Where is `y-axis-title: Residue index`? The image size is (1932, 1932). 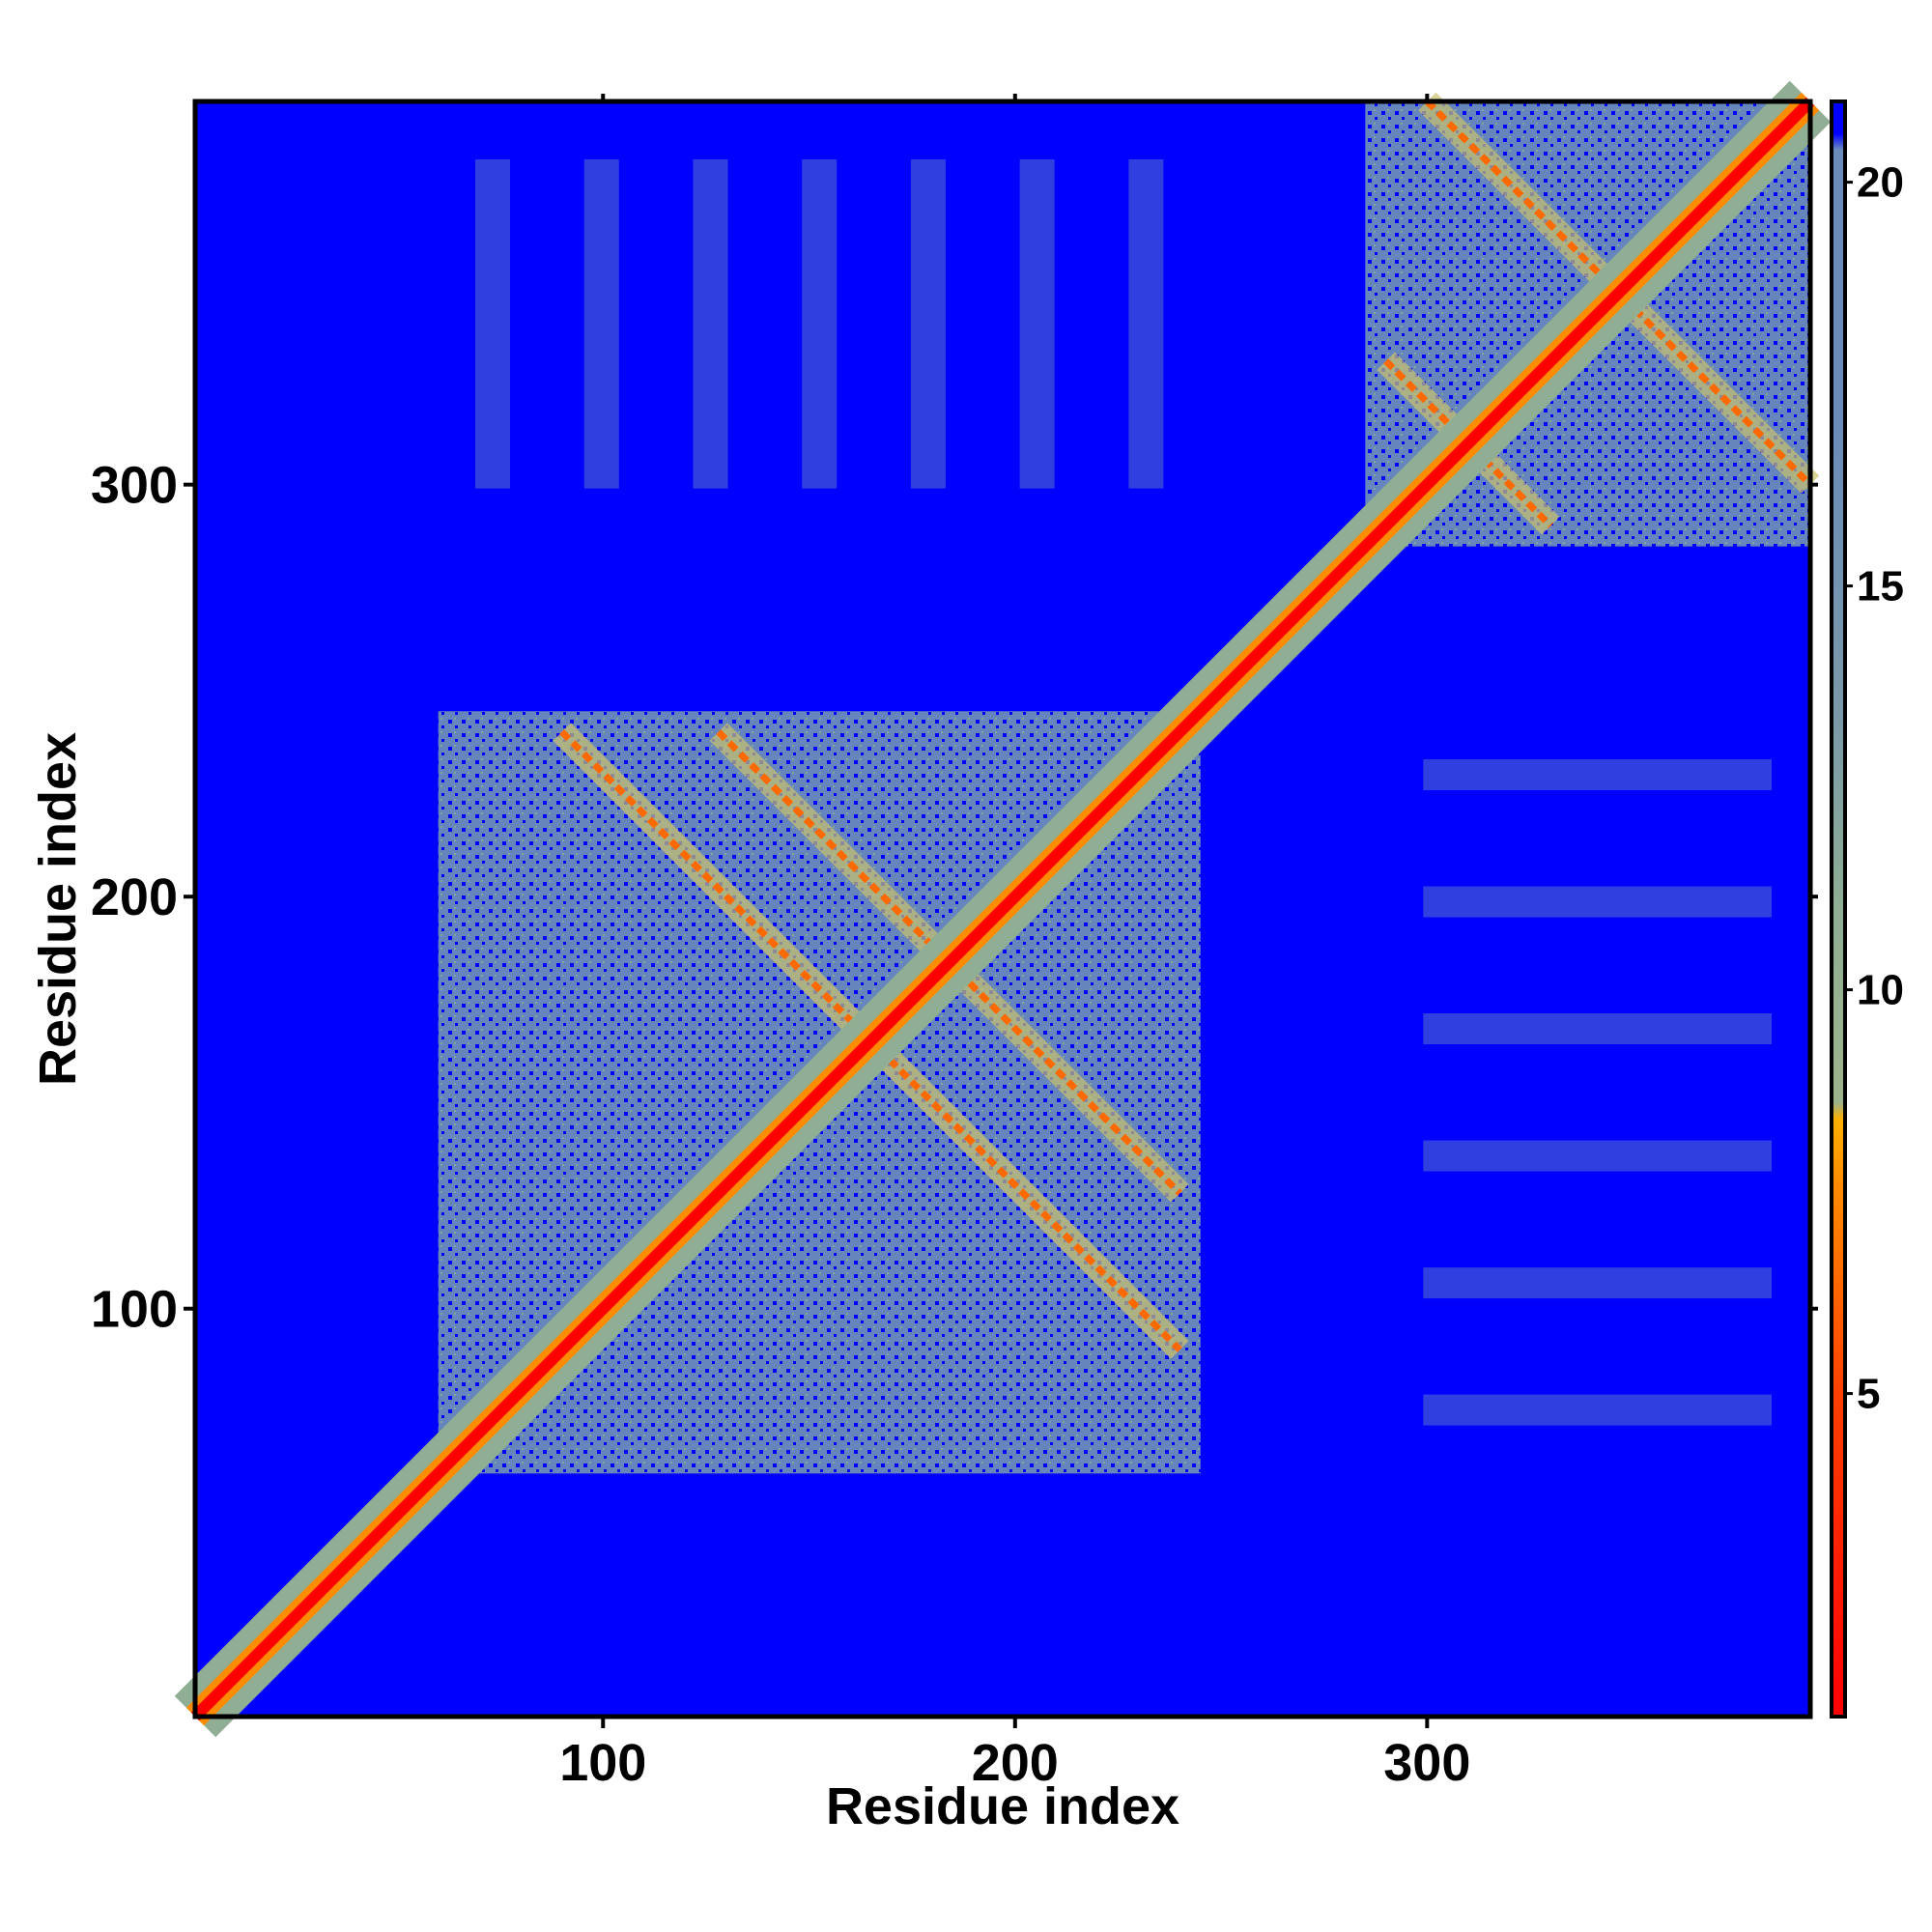
y-axis-title: Residue index is located at coordinates (58, 909).